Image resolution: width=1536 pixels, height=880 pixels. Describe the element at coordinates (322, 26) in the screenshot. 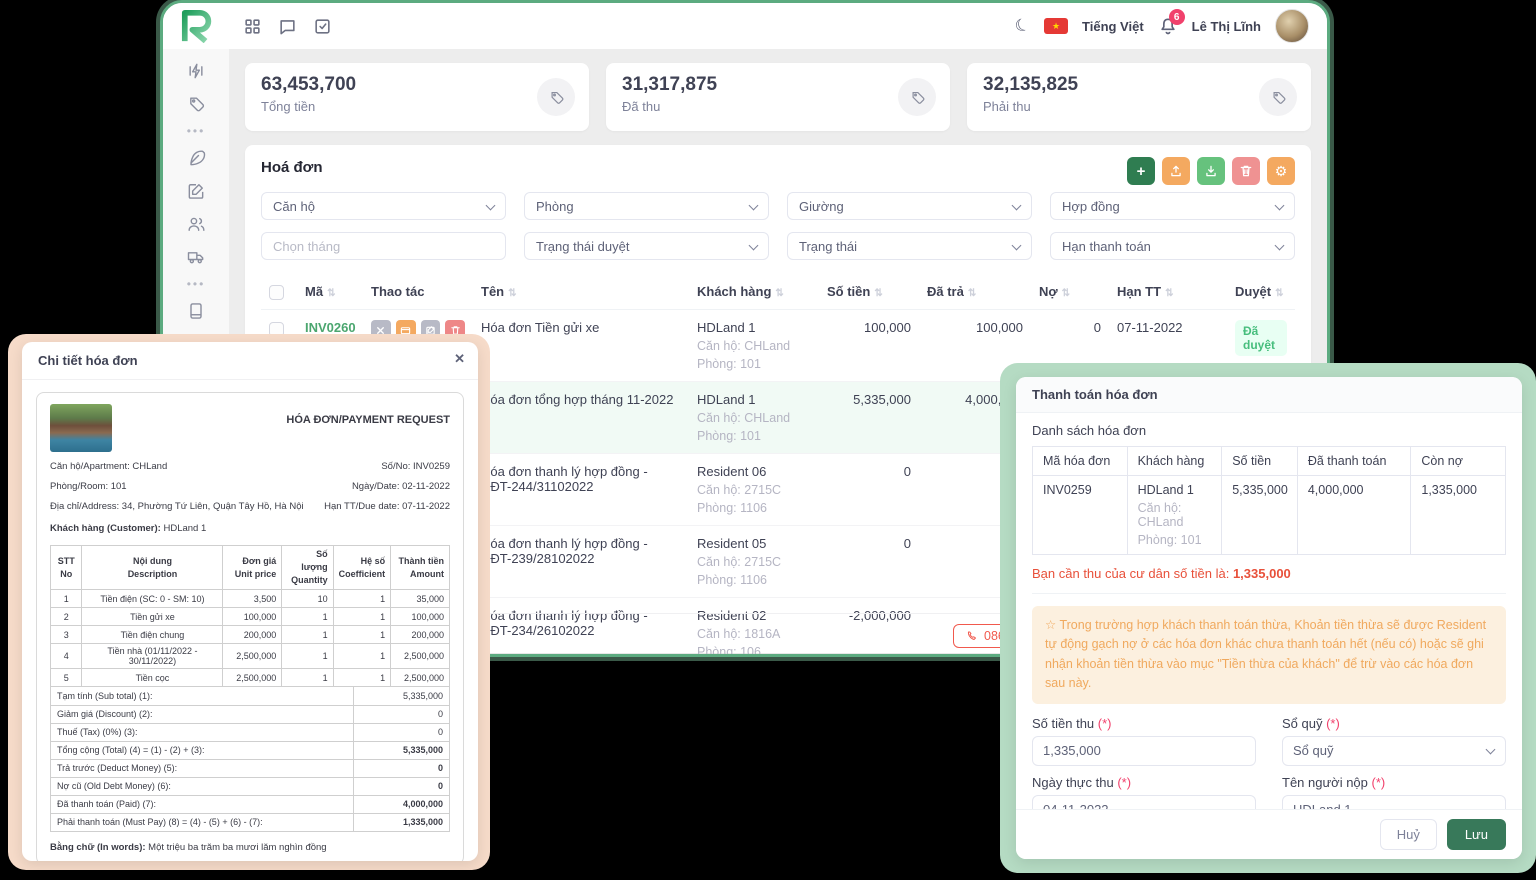

I see `task-check-icon` at that location.